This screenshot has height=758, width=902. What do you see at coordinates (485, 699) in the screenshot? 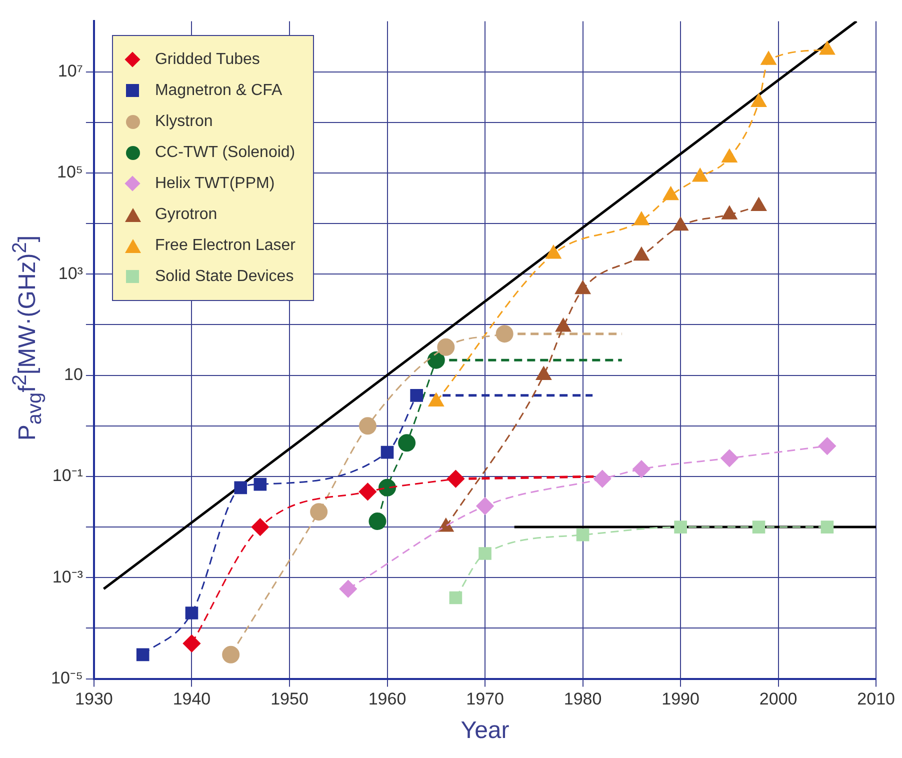
I see `x-tick-label: 1970` at bounding box center [485, 699].